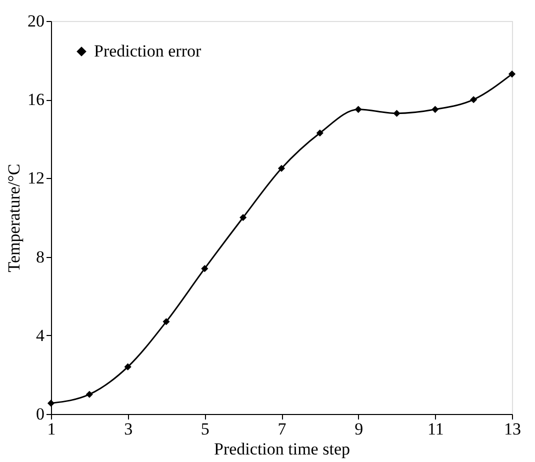 The width and height of the screenshot is (535, 462). What do you see at coordinates (128, 429) in the screenshot?
I see `x-tick-label: 3` at bounding box center [128, 429].